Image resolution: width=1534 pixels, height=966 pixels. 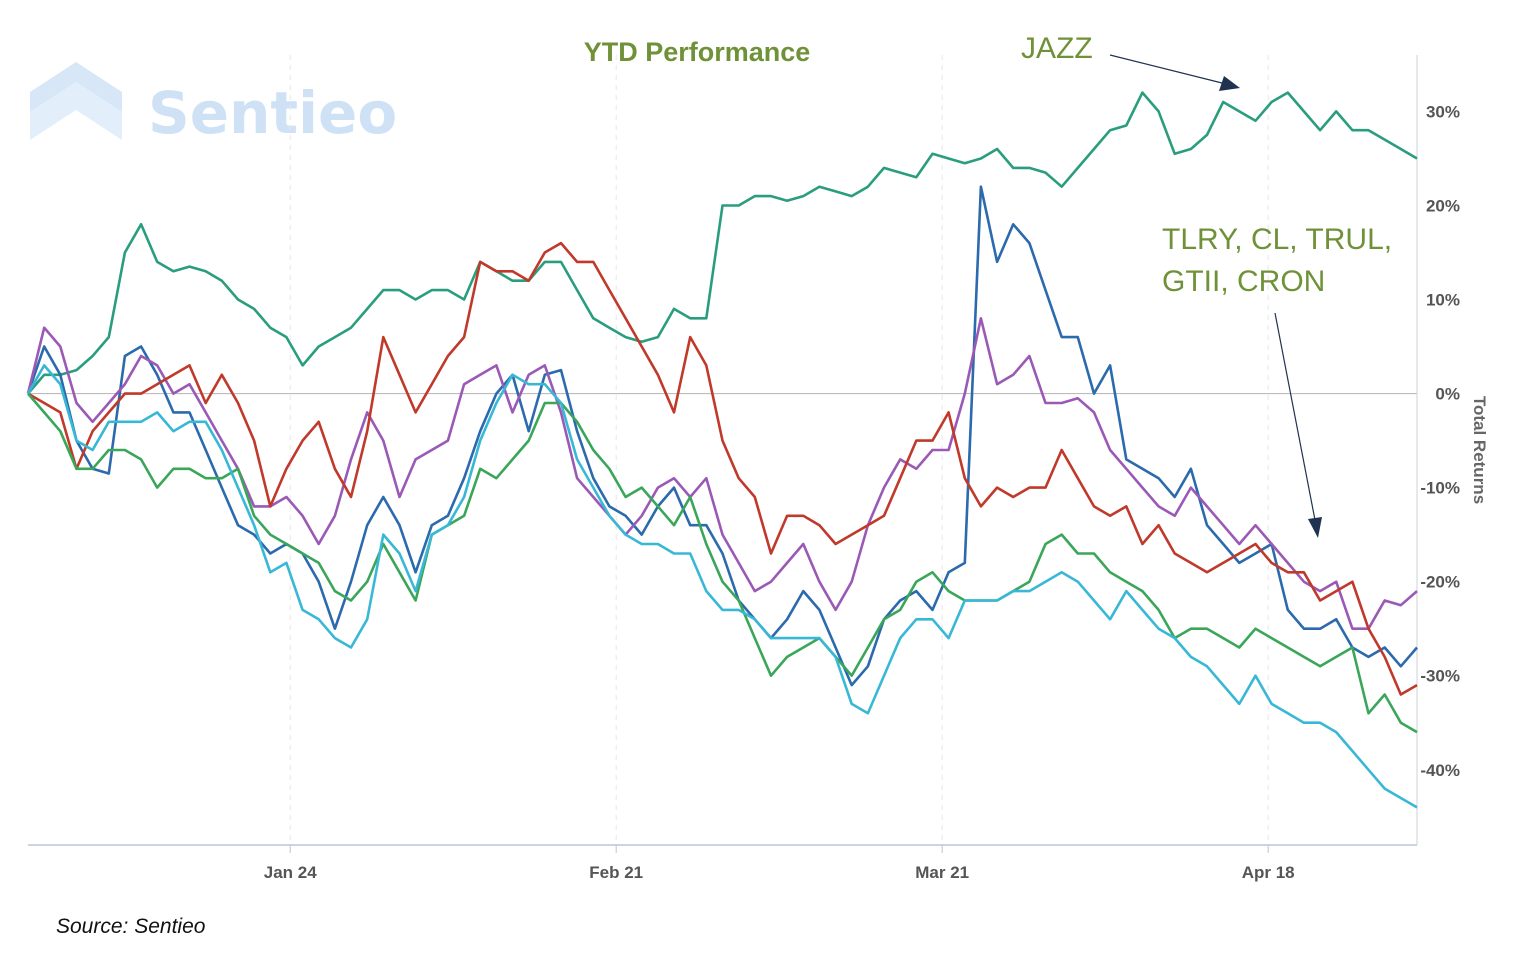 I want to click on y-tick-label: -20%, so click(x=1440, y=582).